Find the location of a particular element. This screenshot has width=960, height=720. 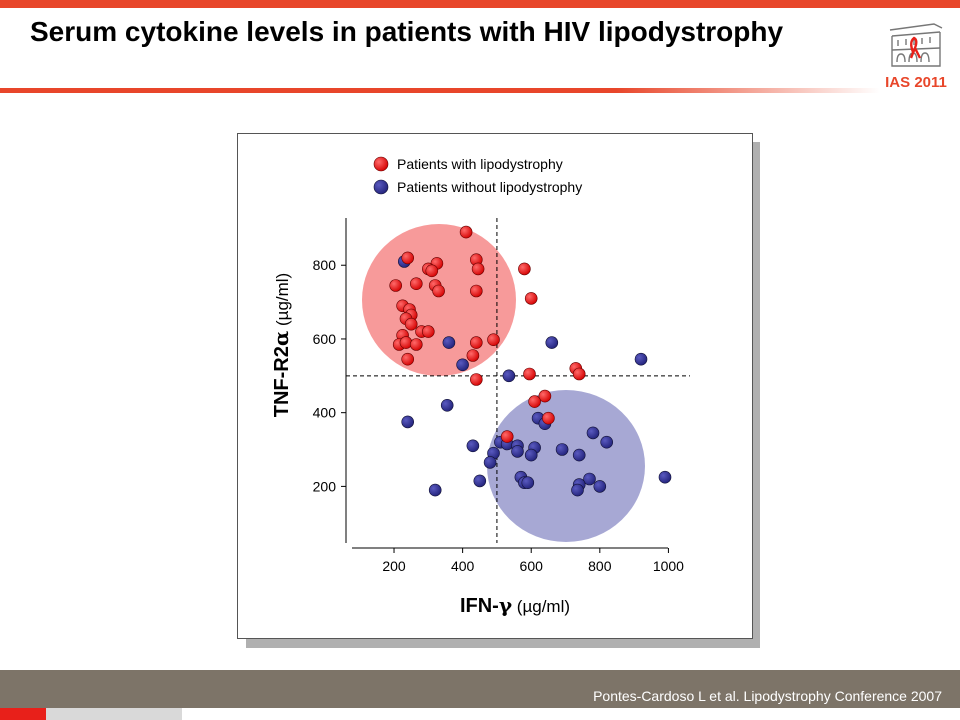

x-axis-label: IFN-γ (µg/ml) is located at coordinates (515, 605).